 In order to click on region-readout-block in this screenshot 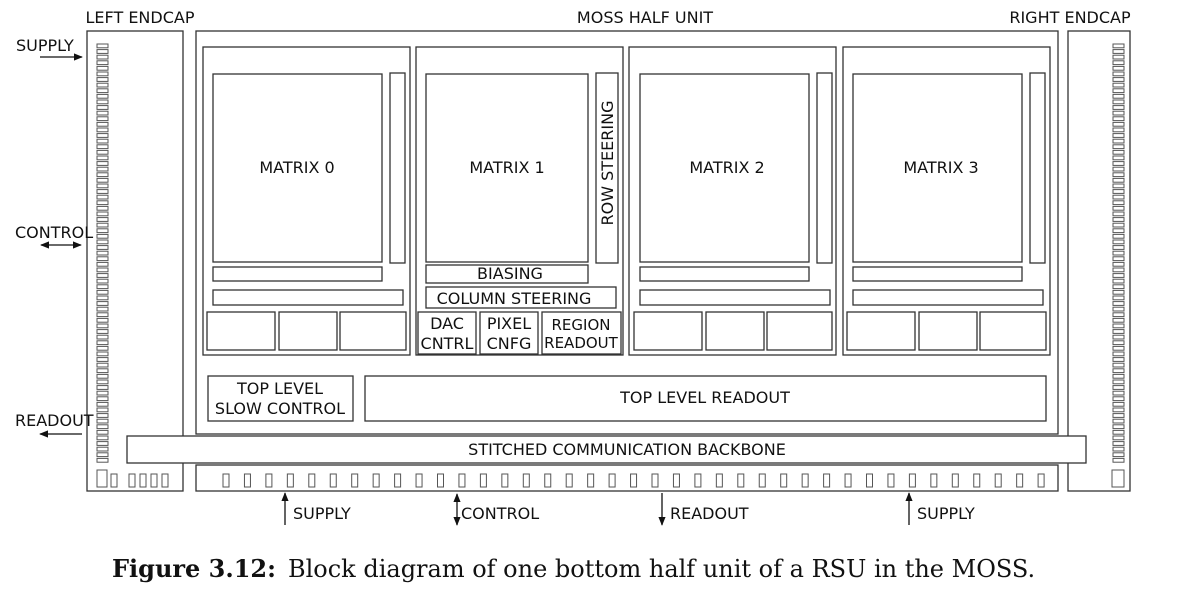, I will do `click(581, 333)`.